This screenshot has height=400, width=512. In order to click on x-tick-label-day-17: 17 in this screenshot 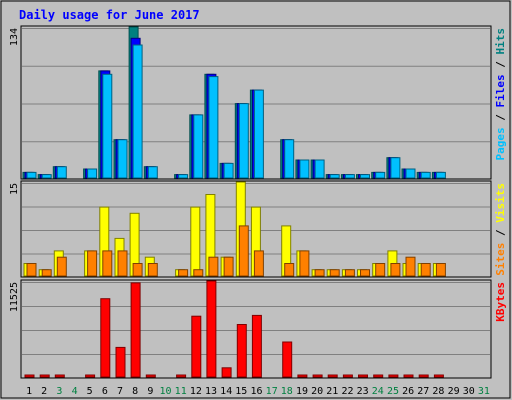, I will do `click(272, 391)`.